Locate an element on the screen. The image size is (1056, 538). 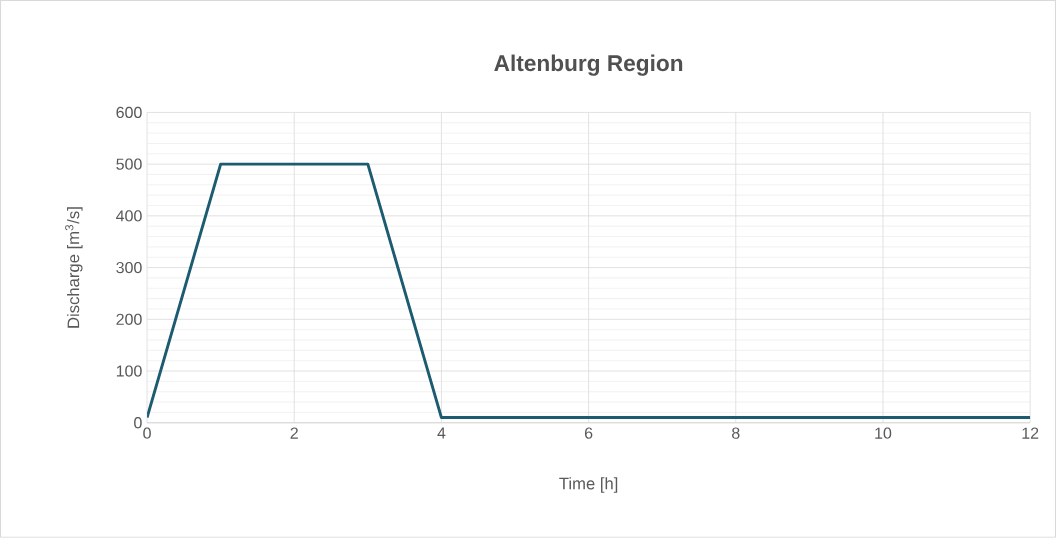
y-axis-title: Discharge [m$^{3}$/s] is located at coordinates (74, 267).